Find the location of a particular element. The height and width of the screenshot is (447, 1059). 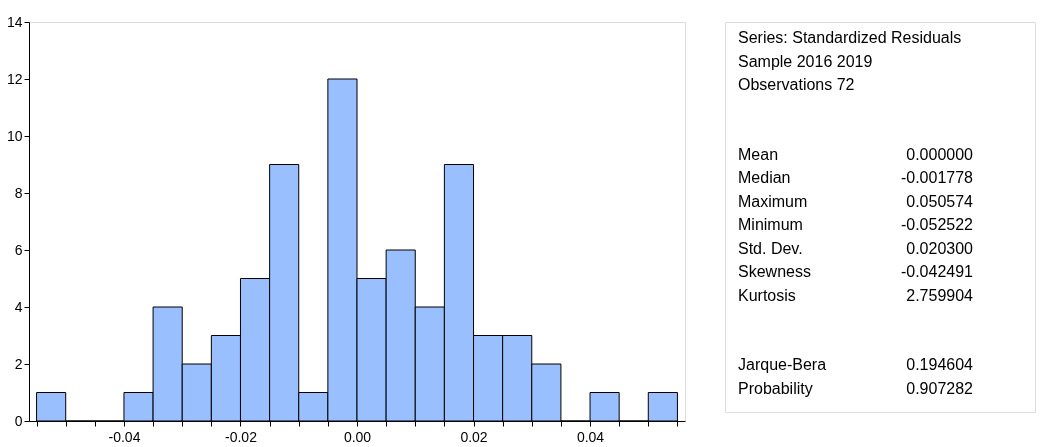

text: Skewness -0.042491 is located at coordinates (855, 271).